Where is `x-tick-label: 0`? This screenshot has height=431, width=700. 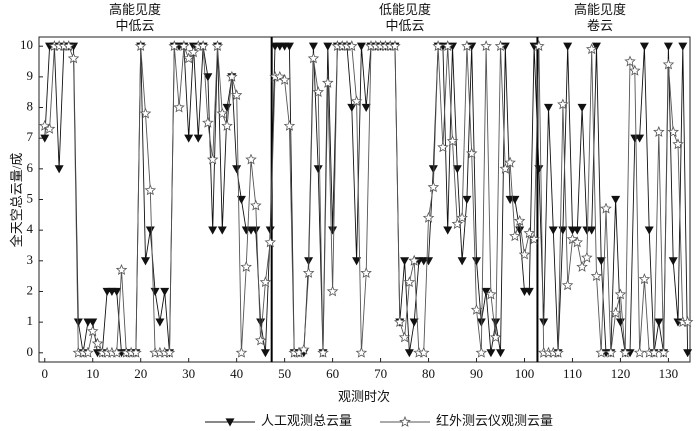 x-tick-label: 0 is located at coordinates (45, 373).